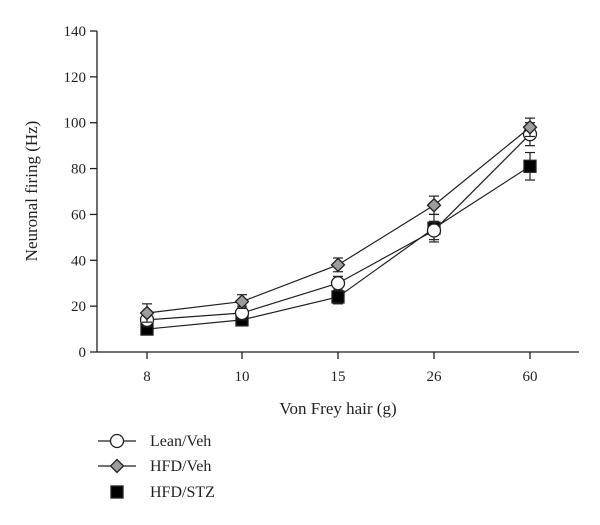 This screenshot has width=600, height=525. Describe the element at coordinates (75, 124) in the screenshot. I see `y-tick-label: 100` at that location.